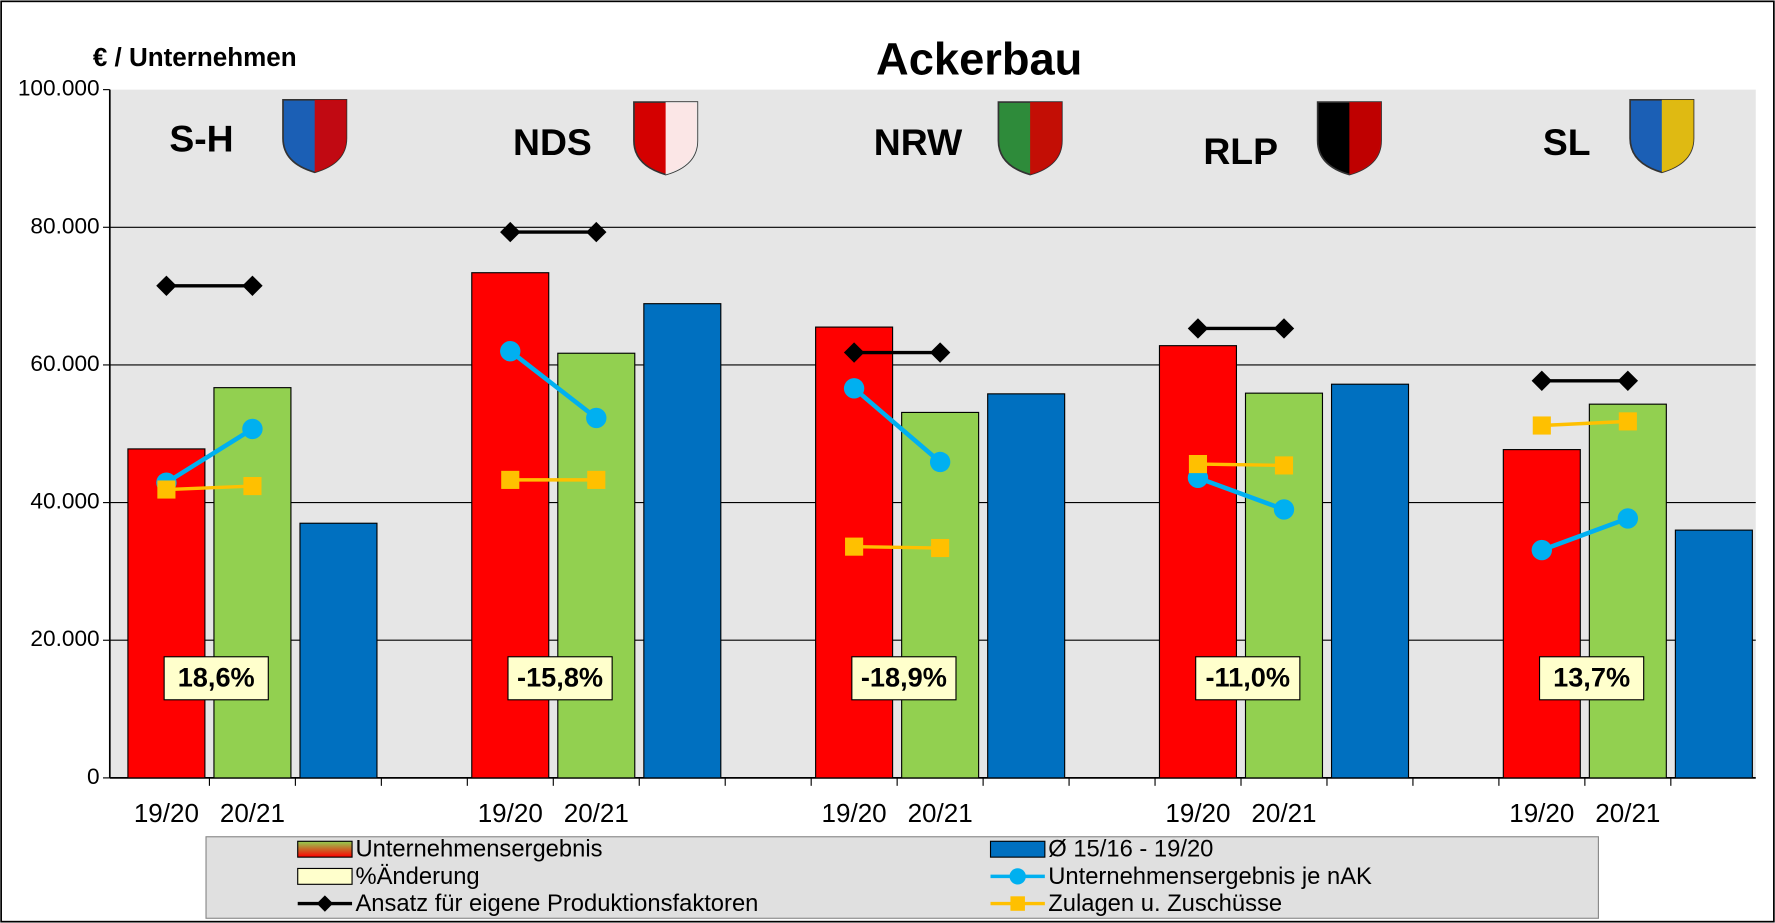  What do you see at coordinates (918, 142) in the screenshot?
I see `group-label: NRW` at bounding box center [918, 142].